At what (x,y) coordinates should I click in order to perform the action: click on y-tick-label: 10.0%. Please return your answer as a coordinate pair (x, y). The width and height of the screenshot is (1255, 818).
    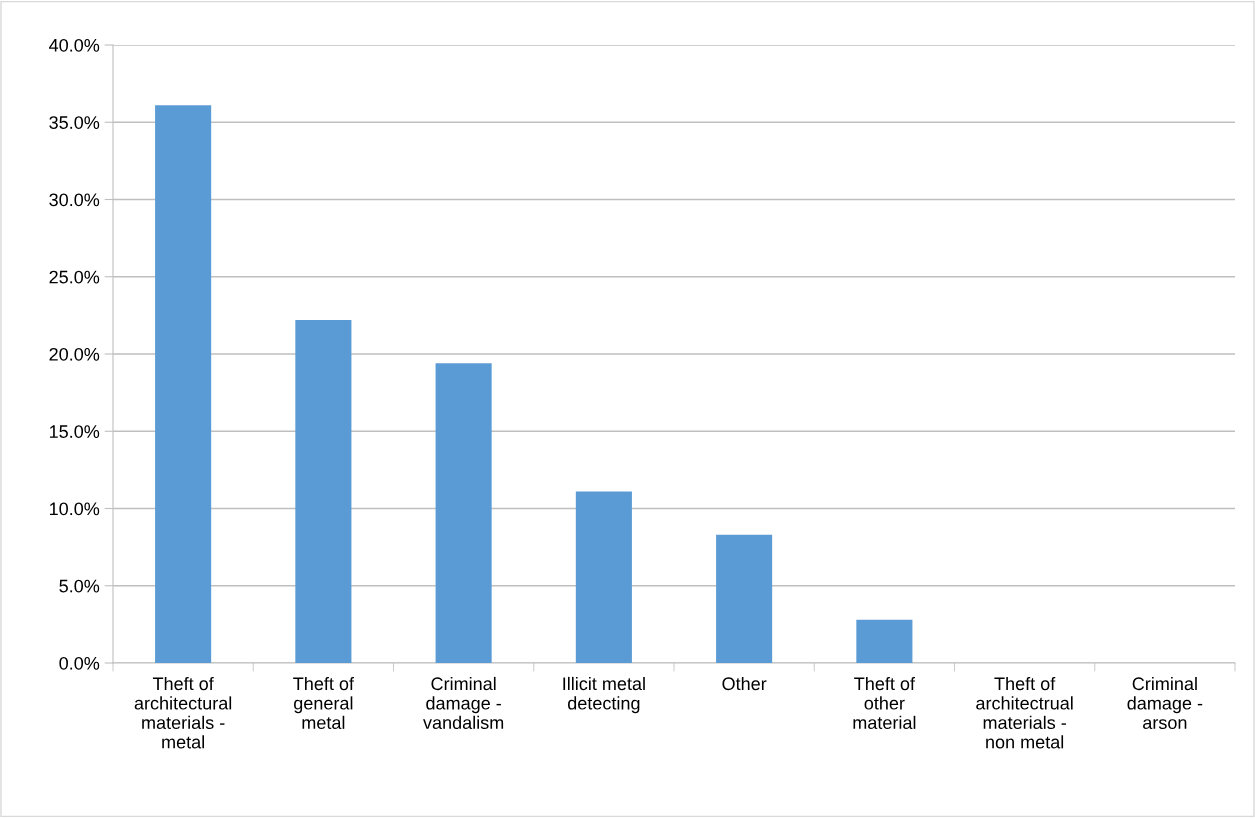
    Looking at the image, I should click on (74, 509).